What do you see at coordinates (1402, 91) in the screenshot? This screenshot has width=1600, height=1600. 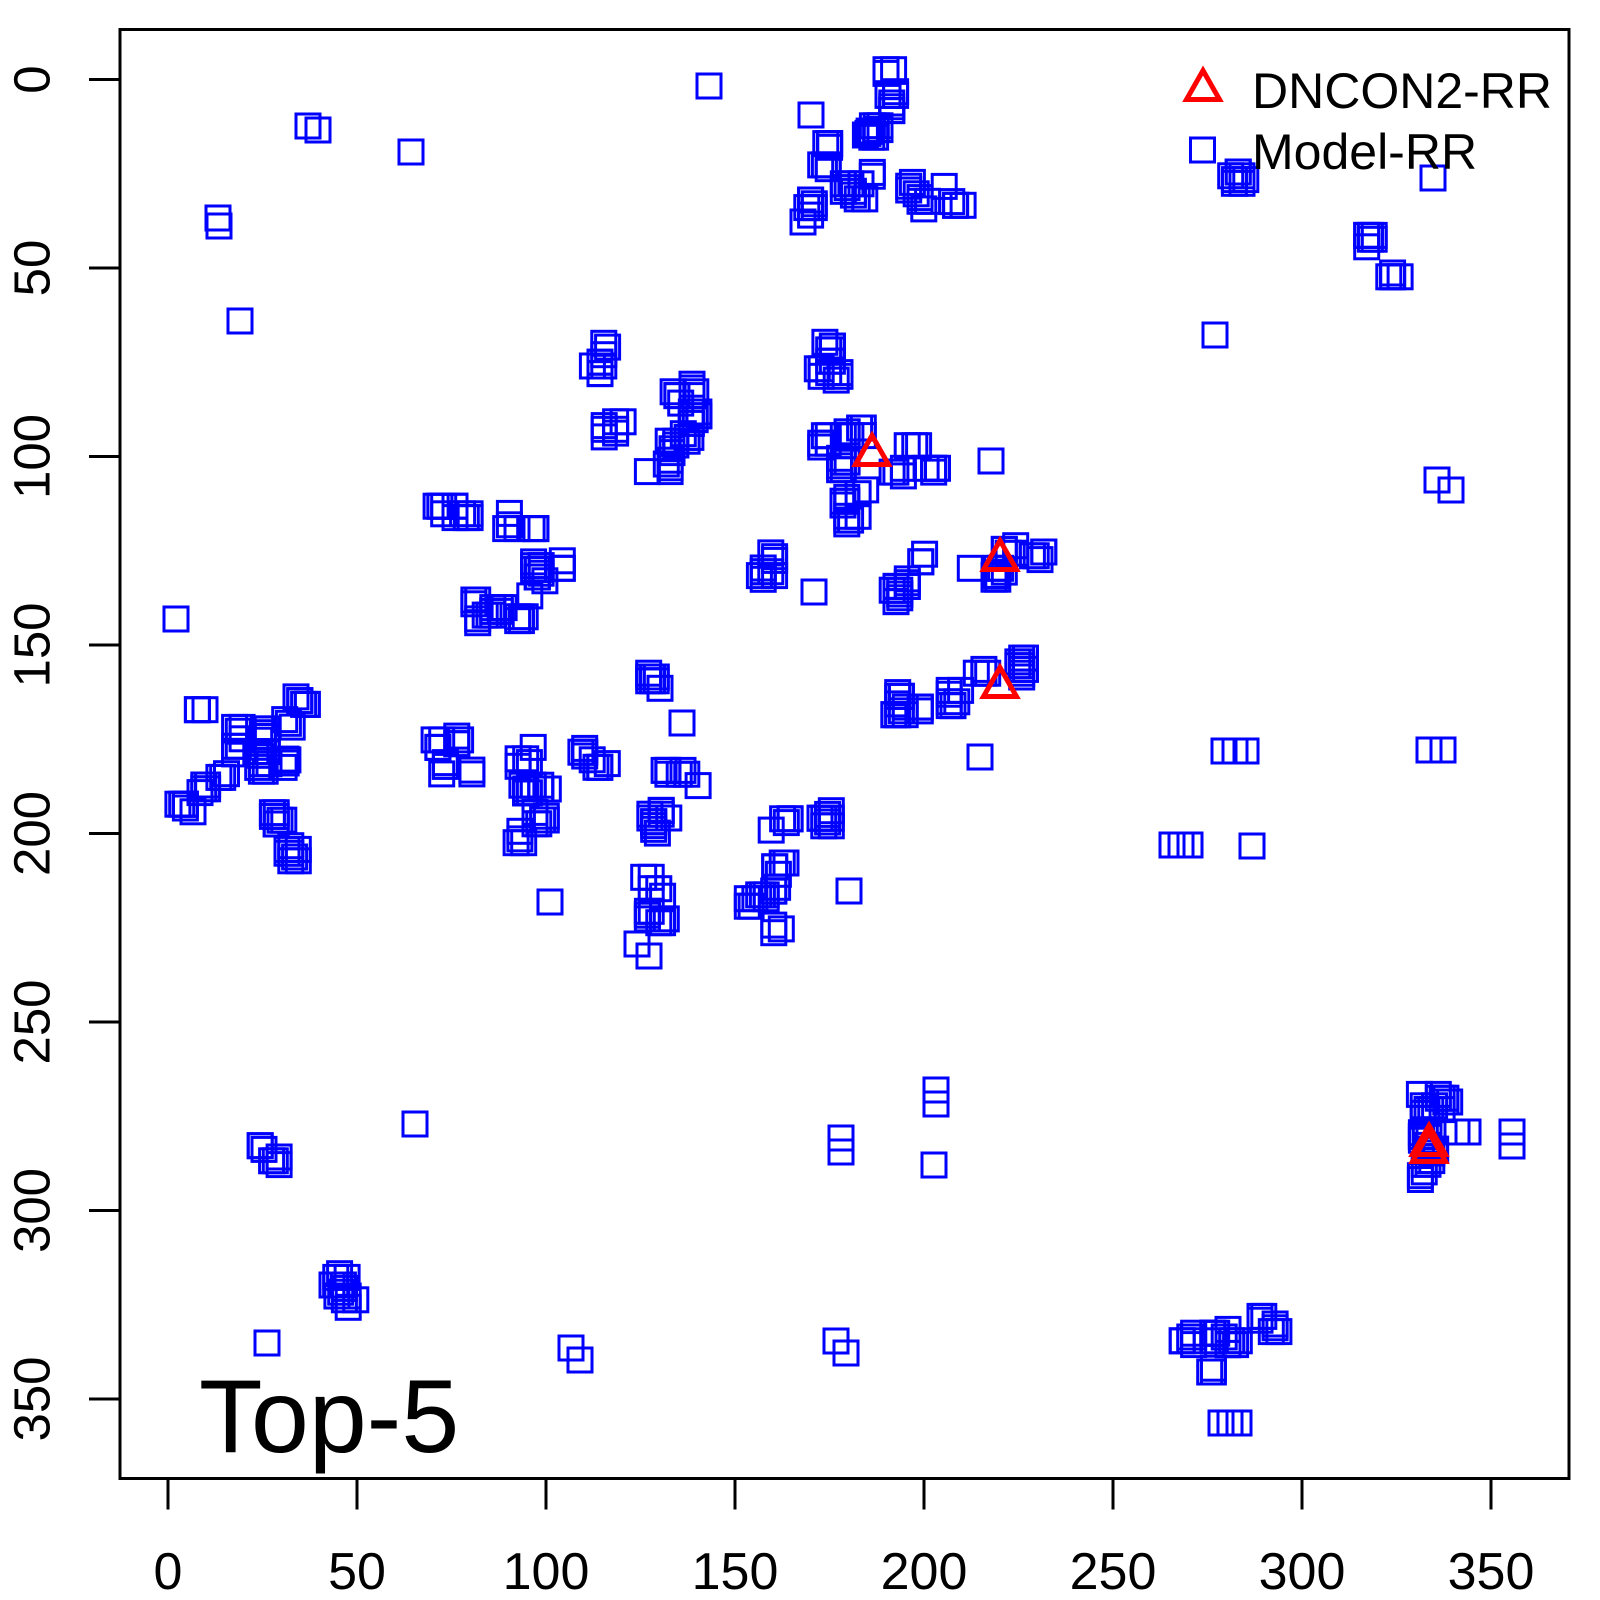 I see `svg-text: DNCON2-RR` at bounding box center [1402, 91].